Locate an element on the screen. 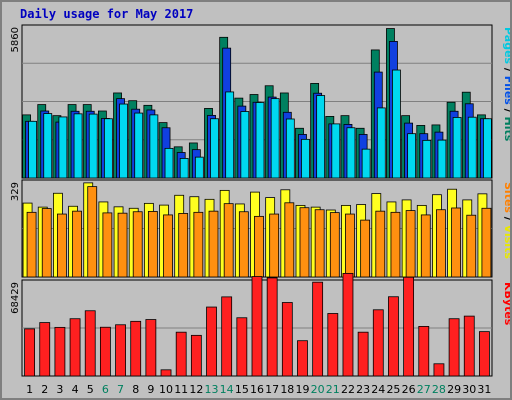 The width and height of the screenshot is (512, 400). axis-label-hits: Pages / Files / Hits is located at coordinates (506, 84).